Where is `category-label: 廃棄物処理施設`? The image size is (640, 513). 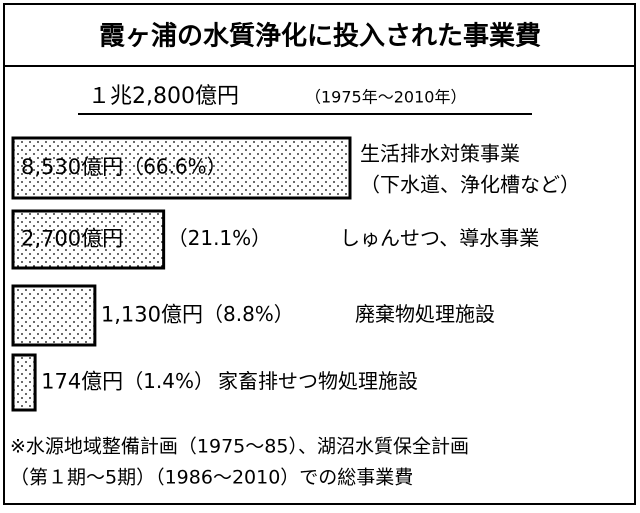 category-label: 廃棄物処理施設 is located at coordinates (425, 314).